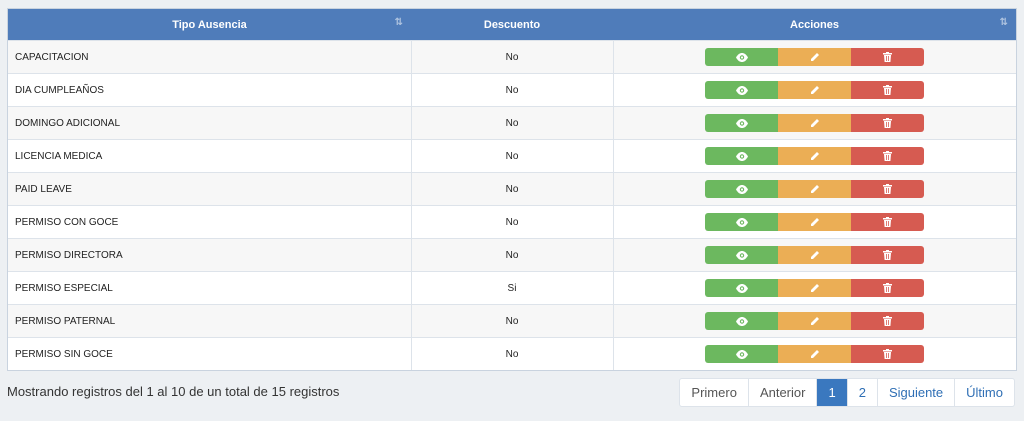 The width and height of the screenshot is (1024, 421). I want to click on page-button: 1, so click(831, 392).